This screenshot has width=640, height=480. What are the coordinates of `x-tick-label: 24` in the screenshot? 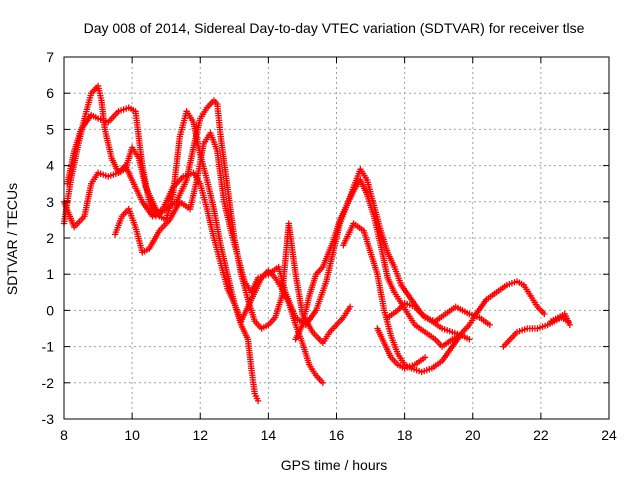 It's located at (609, 435).